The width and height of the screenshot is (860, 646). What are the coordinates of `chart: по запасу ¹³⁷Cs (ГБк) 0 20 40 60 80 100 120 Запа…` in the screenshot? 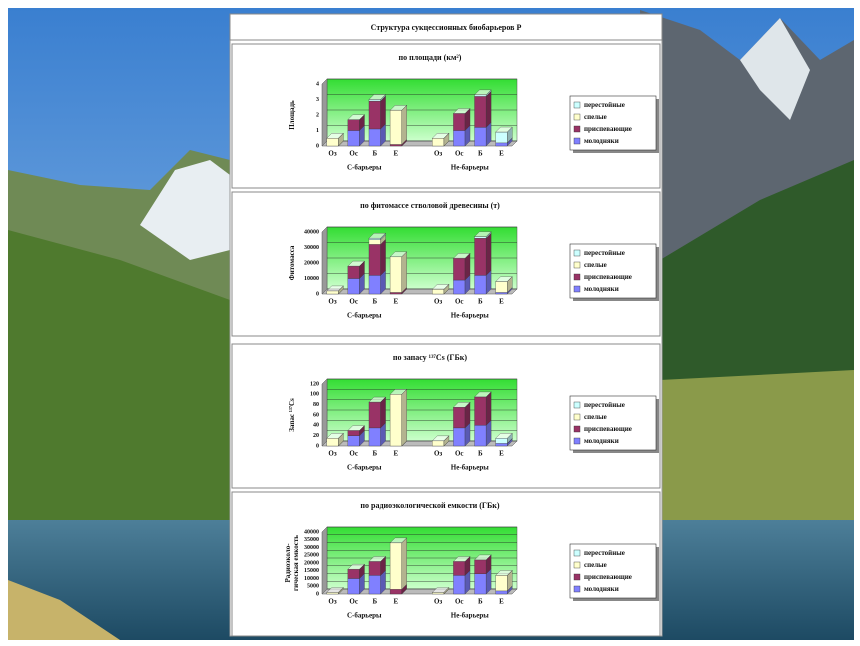 It's located at (446, 416).